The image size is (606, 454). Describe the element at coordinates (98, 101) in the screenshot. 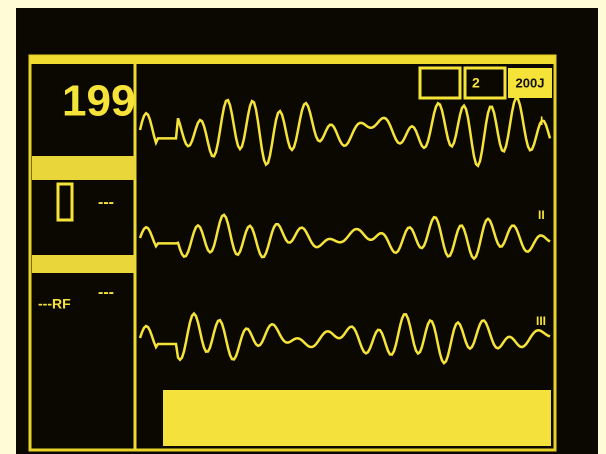

I see `heart-rate: 199` at that location.